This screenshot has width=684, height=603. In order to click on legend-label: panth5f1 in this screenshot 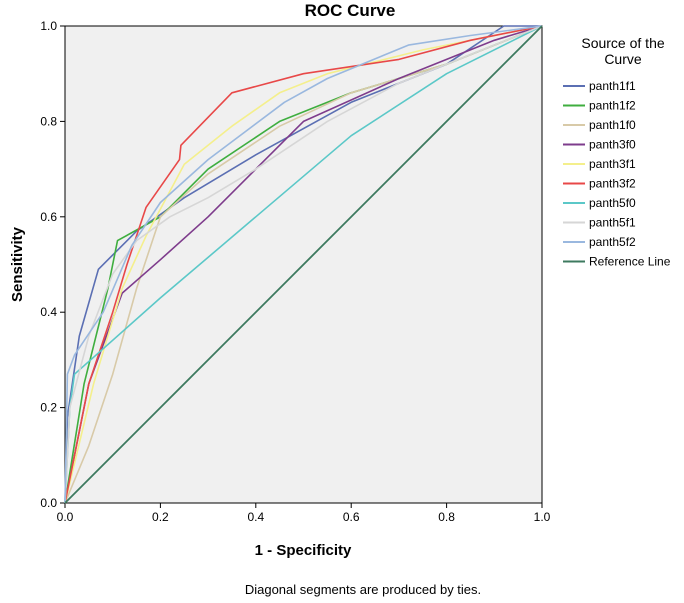, I will do `click(612, 223)`.